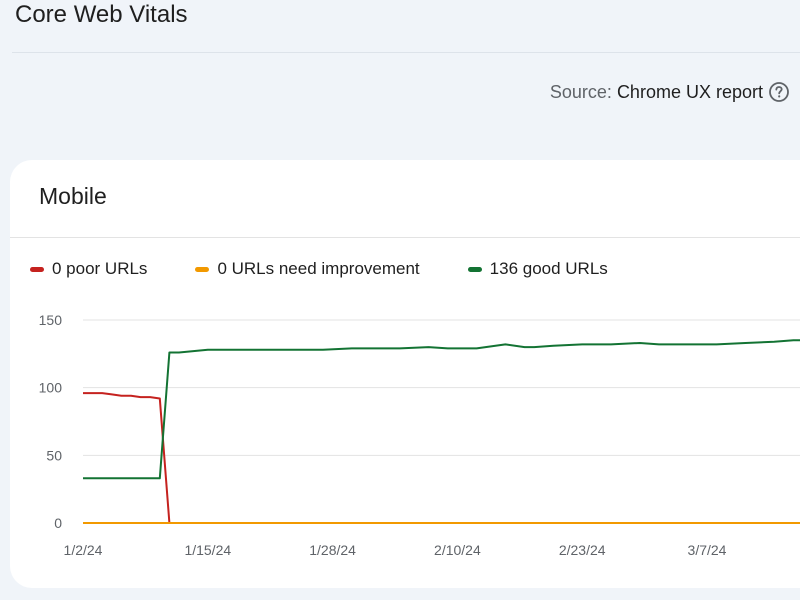 The width and height of the screenshot is (800, 600). What do you see at coordinates (580, 92) in the screenshot?
I see `source-label: Source:` at bounding box center [580, 92].